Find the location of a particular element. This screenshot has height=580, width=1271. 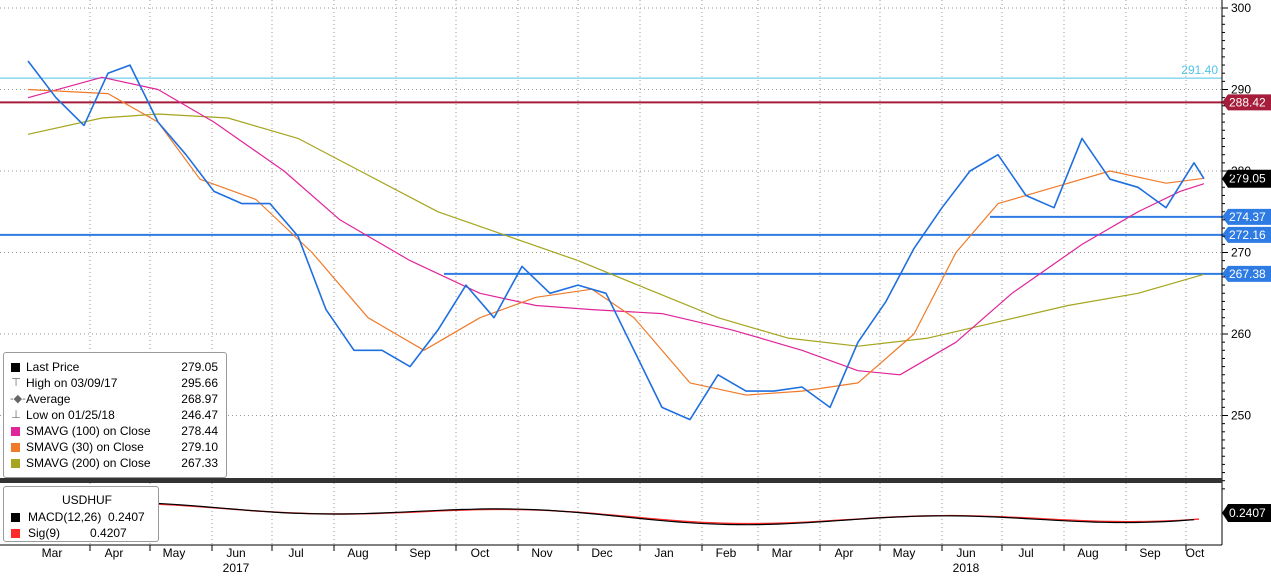

year-label: 2017 is located at coordinates (236, 568).